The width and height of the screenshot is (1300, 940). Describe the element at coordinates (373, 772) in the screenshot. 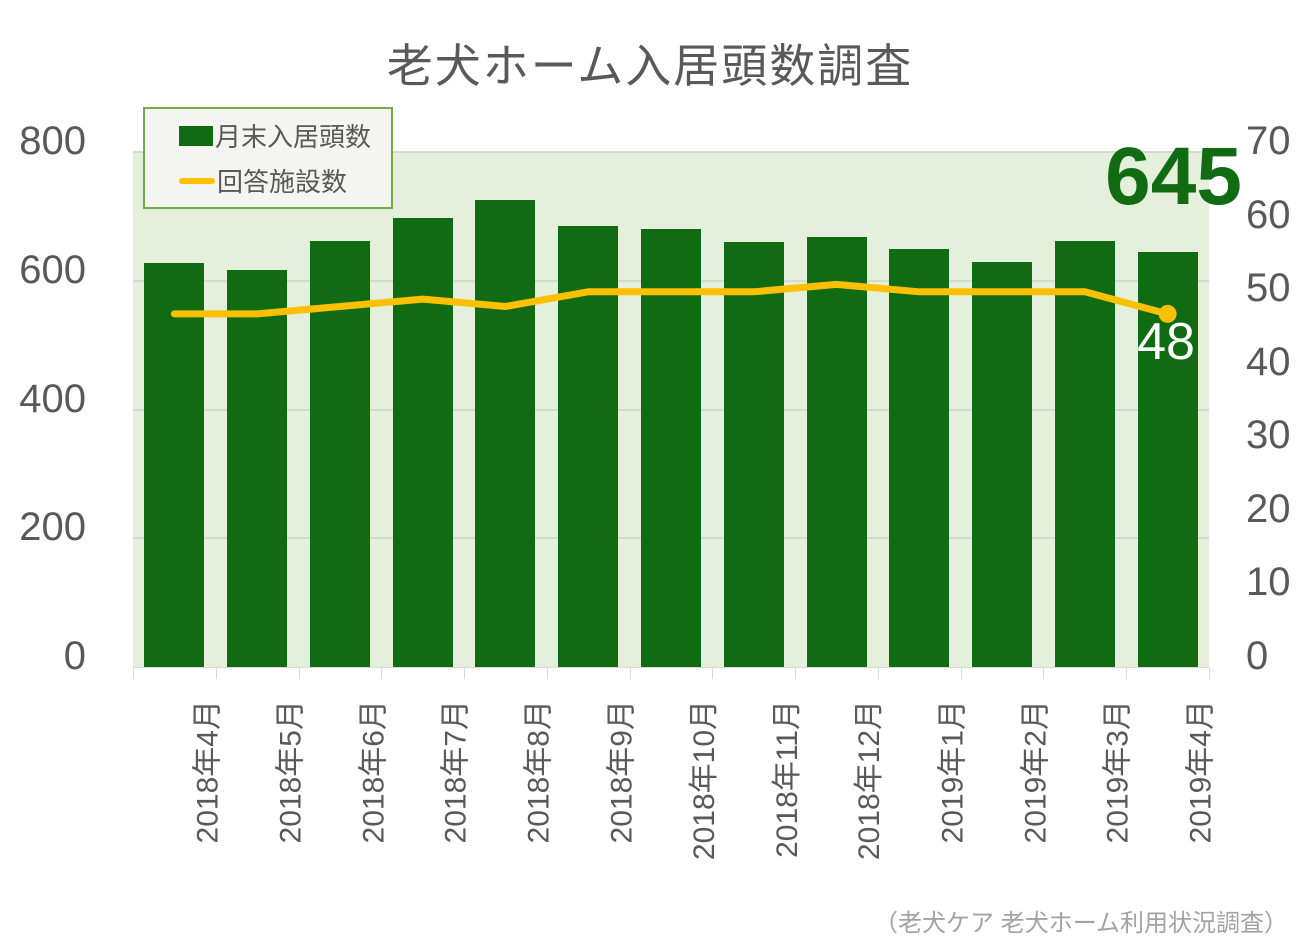

I see `x-axis-tick-label: 2018年6月` at that location.